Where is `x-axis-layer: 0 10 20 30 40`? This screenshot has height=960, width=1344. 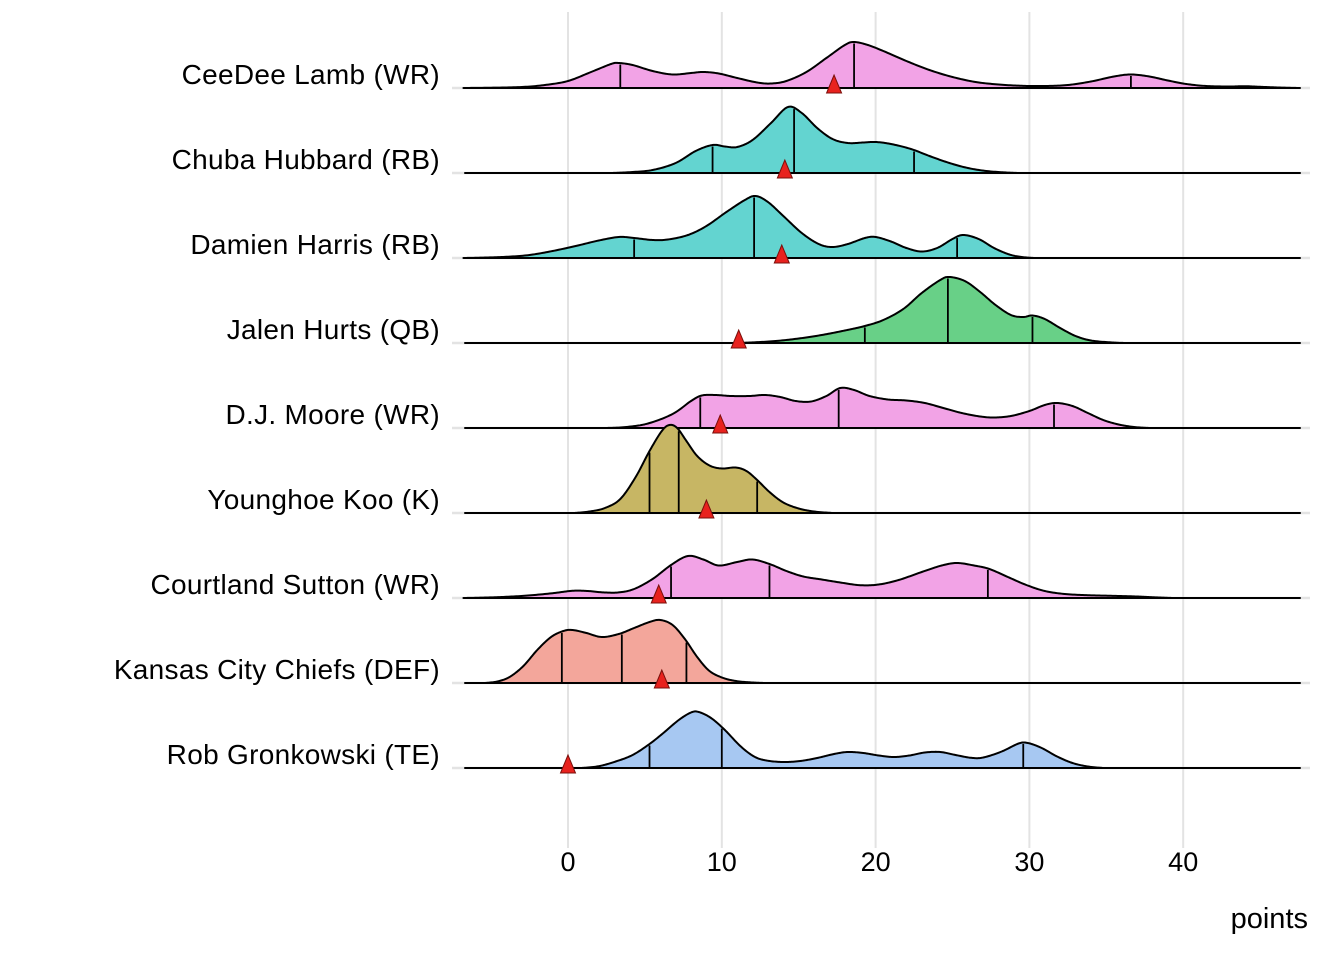
x-axis-layer: 0 10 20 30 40 is located at coordinates (879, 862).